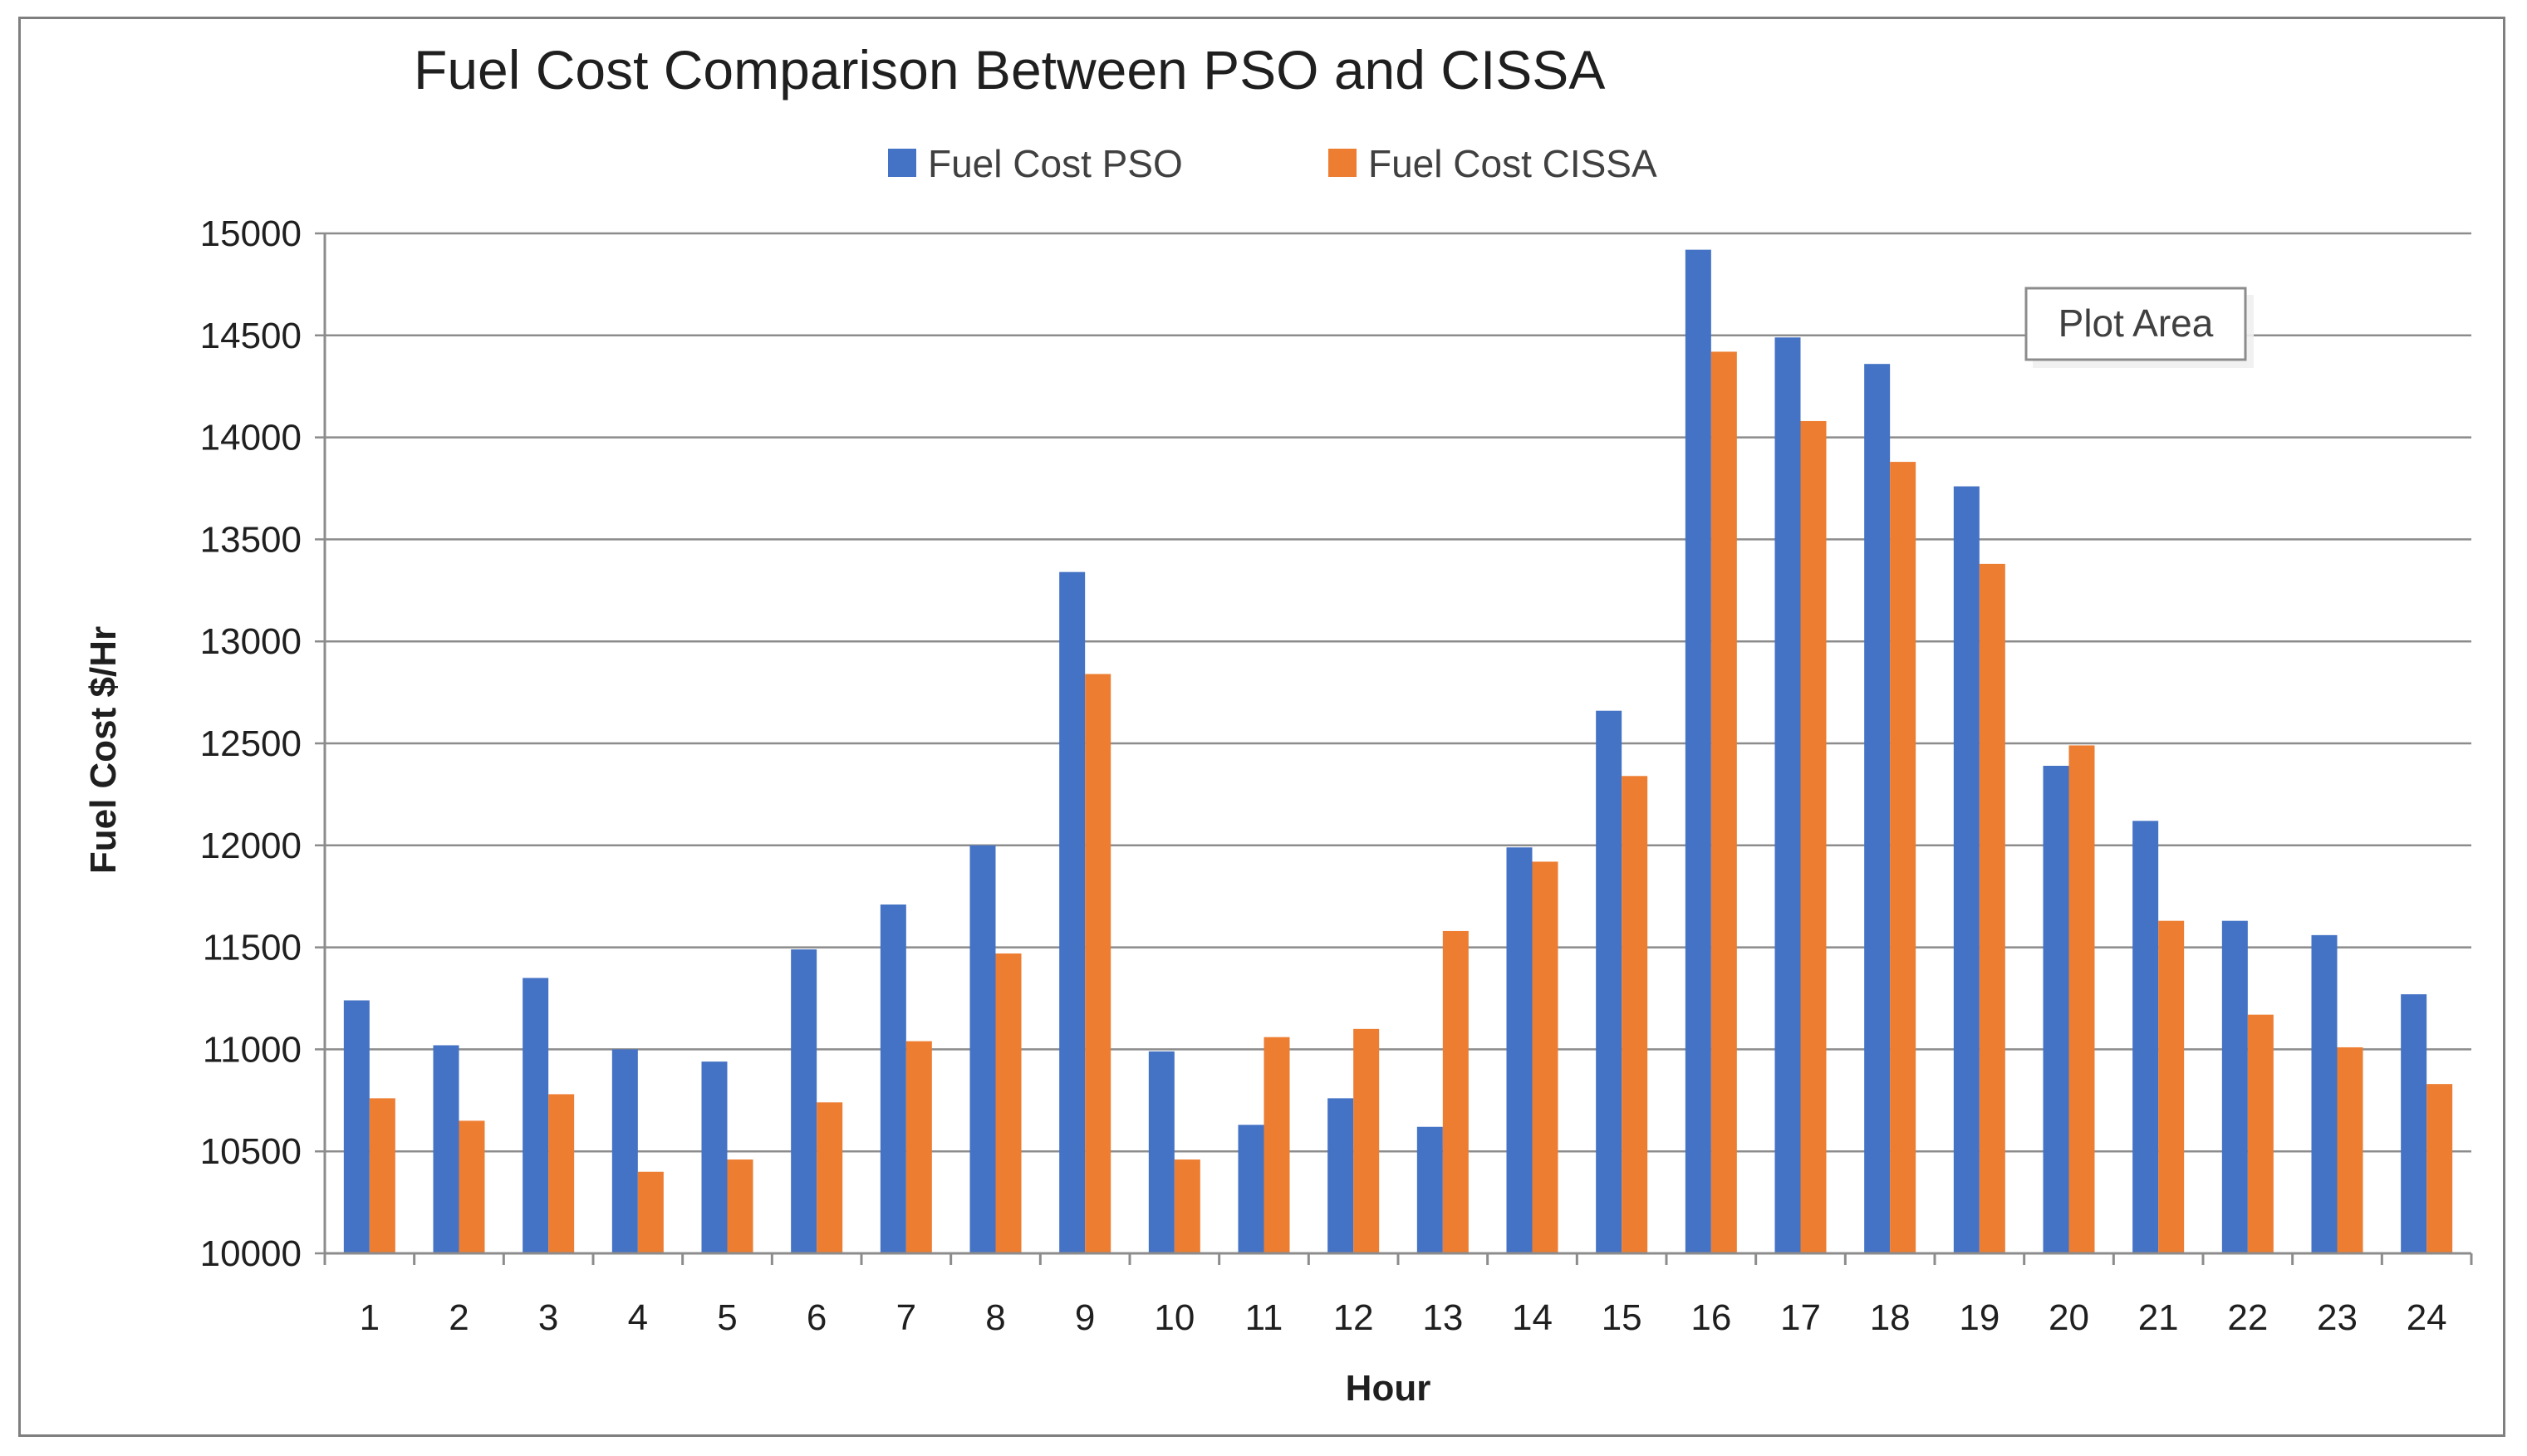 The height and width of the screenshot is (1456, 2527). Describe the element at coordinates (548, 1317) in the screenshot. I see `x-tick-label: 3` at that location.